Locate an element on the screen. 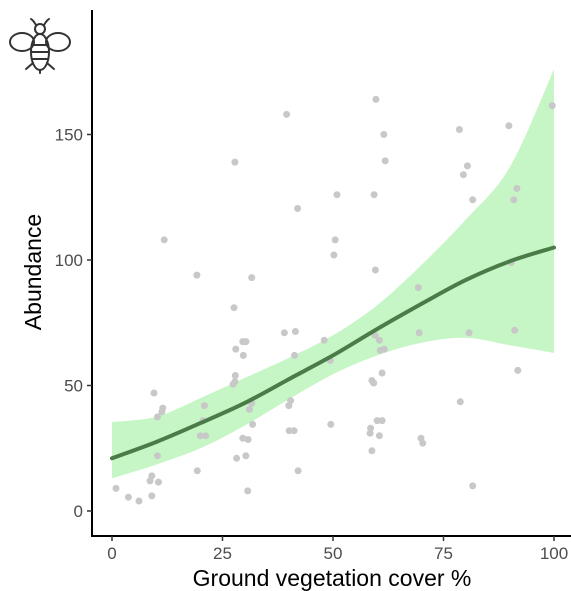 The width and height of the screenshot is (571, 591). x-tick-label: 75 is located at coordinates (443, 553).